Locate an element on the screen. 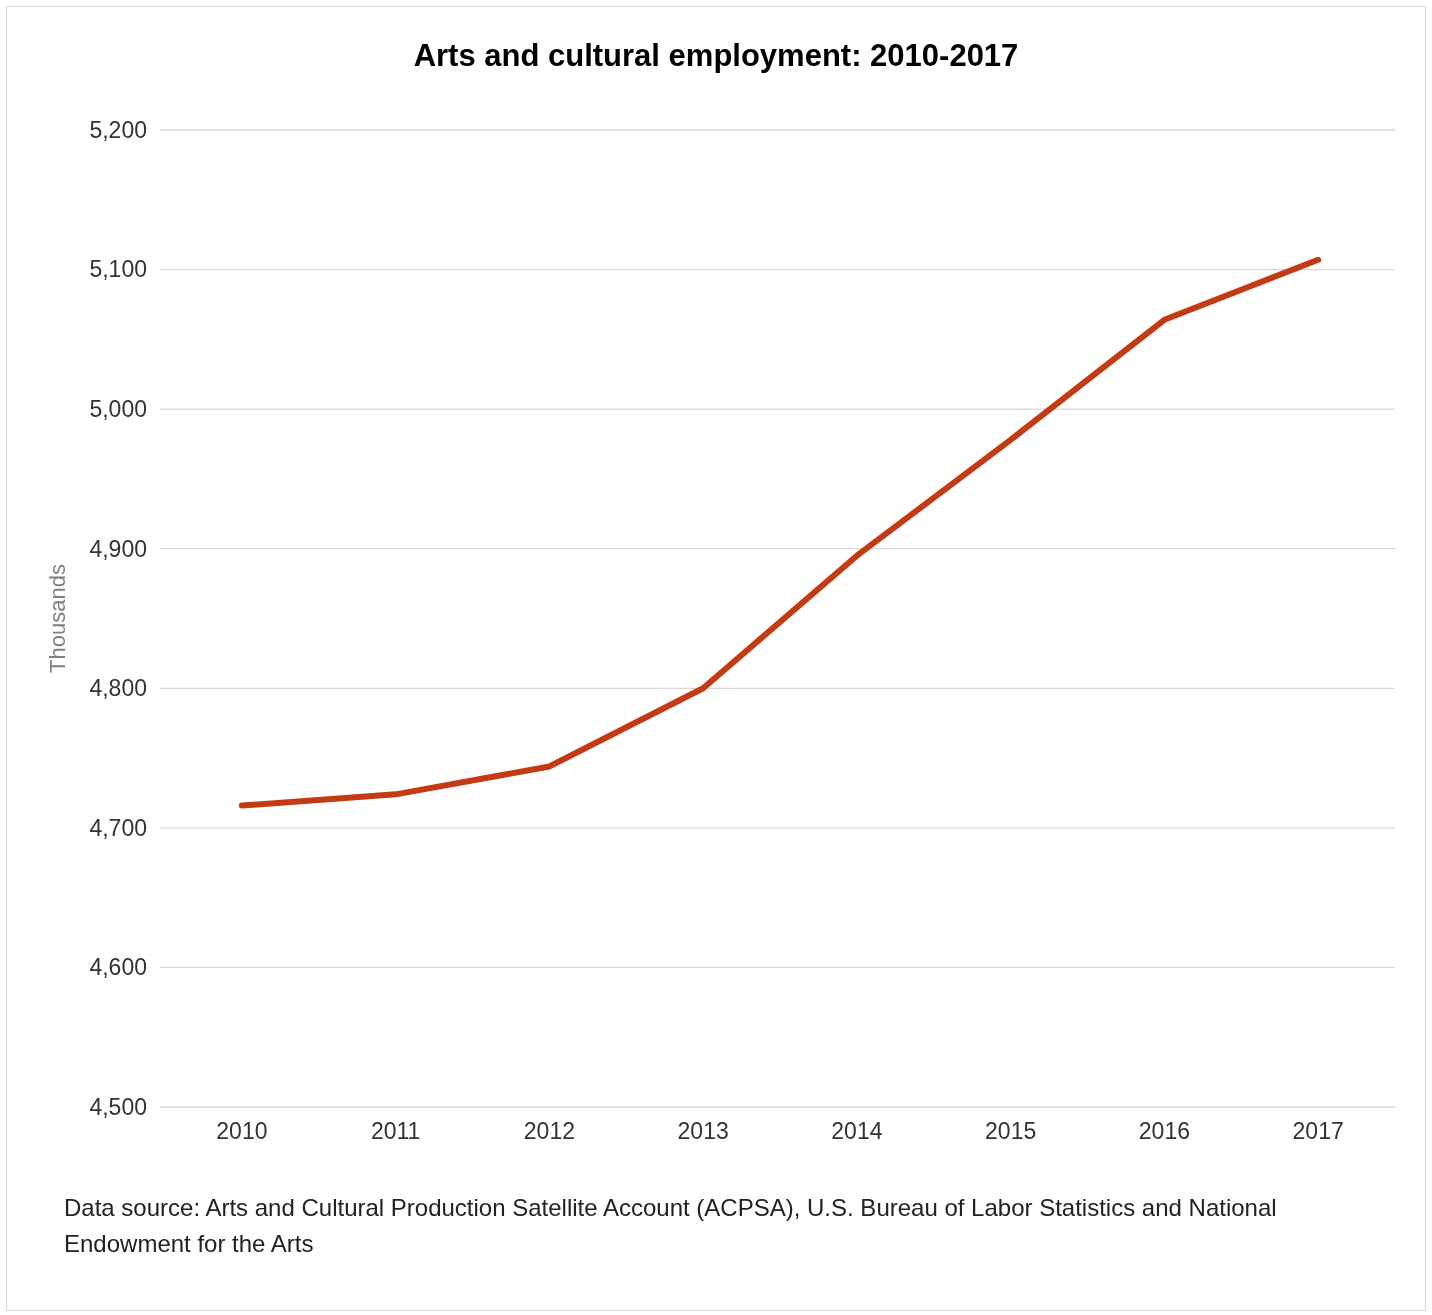 This screenshot has height=1315, width=1432. y-tick-label: 5,100 is located at coordinates (118, 269).